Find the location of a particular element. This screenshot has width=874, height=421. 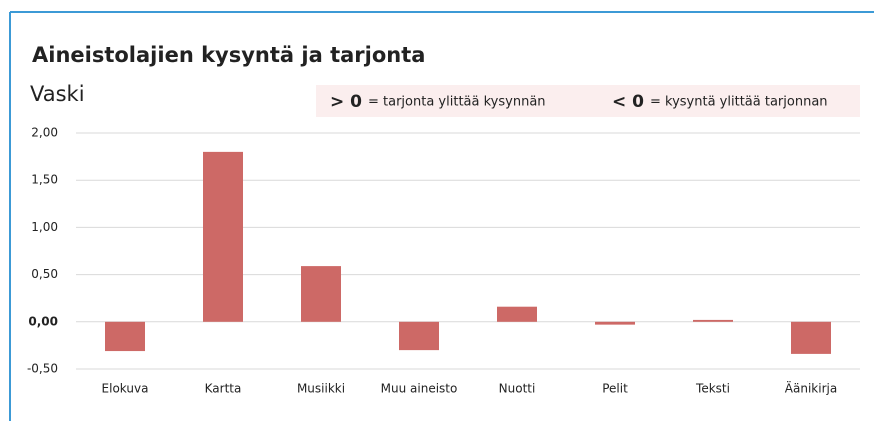

annotation-text: = tarjonta ylittää kysynnän is located at coordinates (457, 102).